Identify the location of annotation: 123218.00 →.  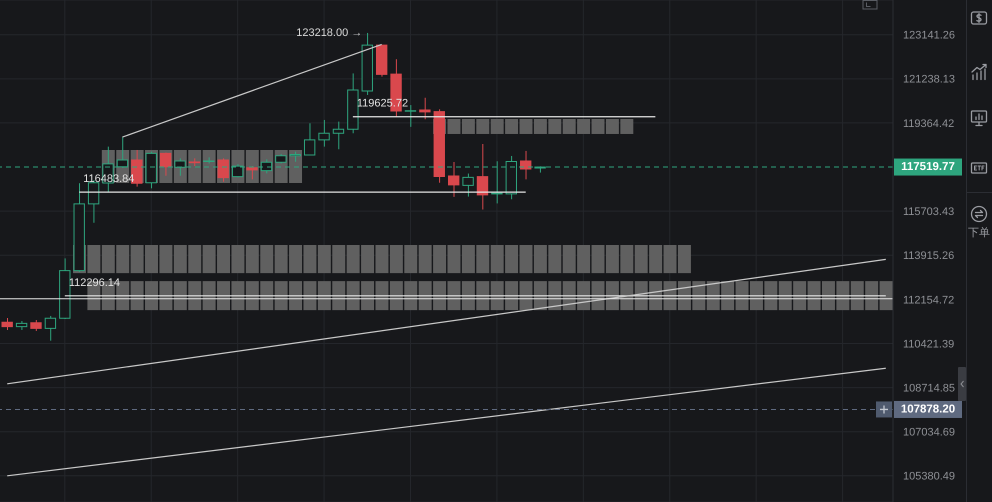
(329, 32).